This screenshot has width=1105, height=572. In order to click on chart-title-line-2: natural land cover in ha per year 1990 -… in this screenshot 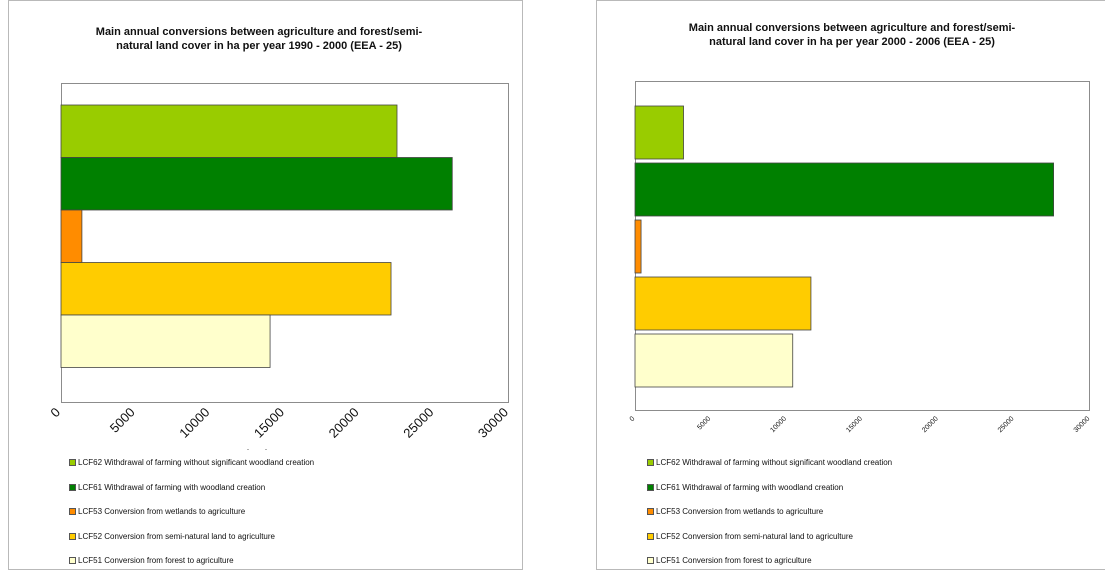, I will do `click(259, 46)`.